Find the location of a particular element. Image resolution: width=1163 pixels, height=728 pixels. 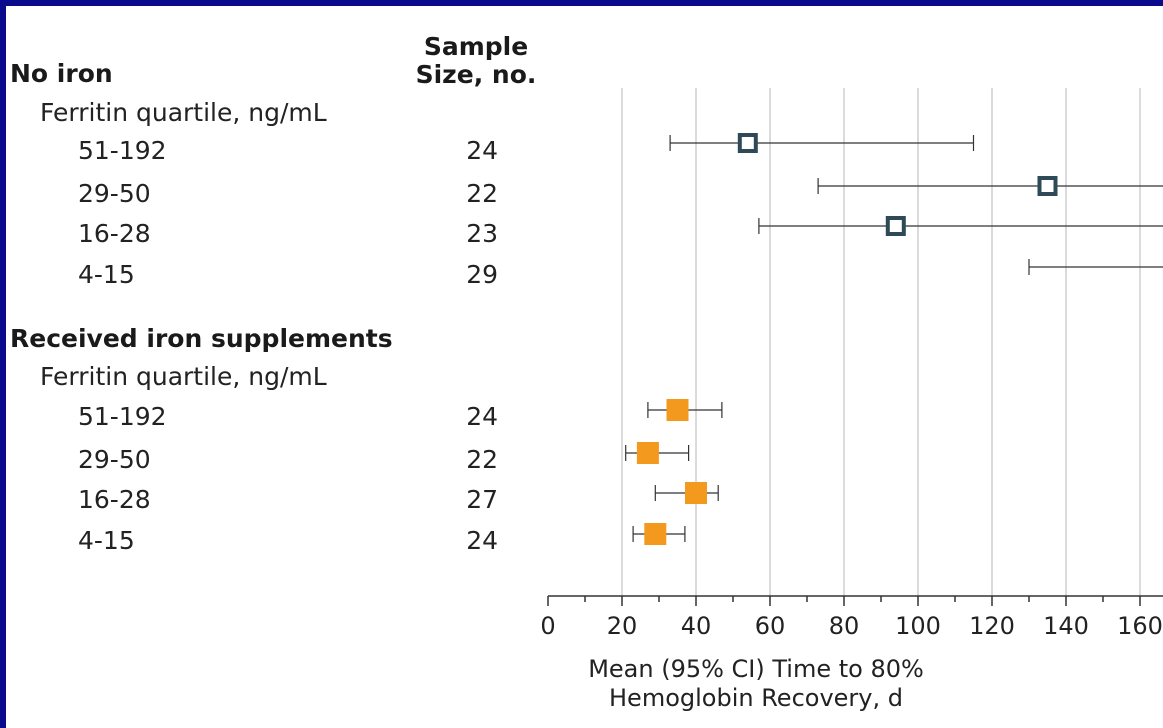

x-axis-tick-label: 0 is located at coordinates (547, 626).